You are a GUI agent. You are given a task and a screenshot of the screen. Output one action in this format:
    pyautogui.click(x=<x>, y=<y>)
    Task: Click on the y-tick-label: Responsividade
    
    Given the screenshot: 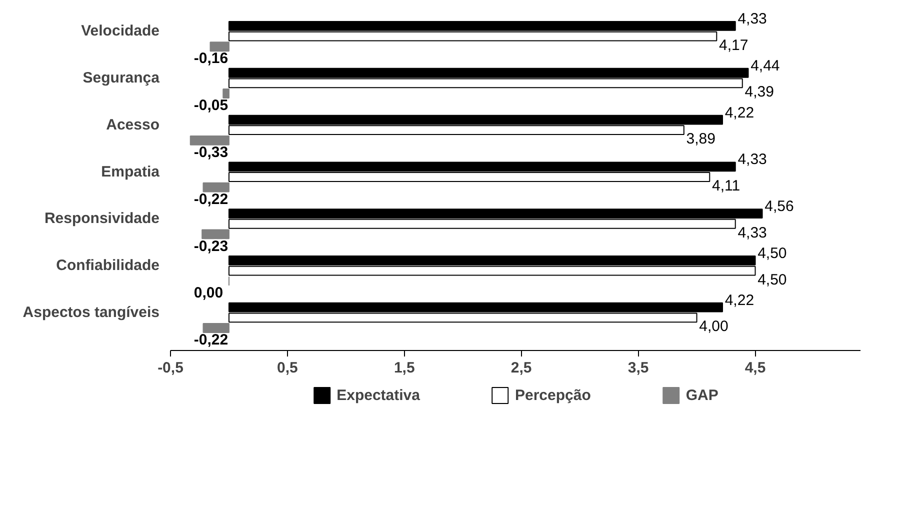 What is the action you would take?
    pyautogui.click(x=102, y=219)
    